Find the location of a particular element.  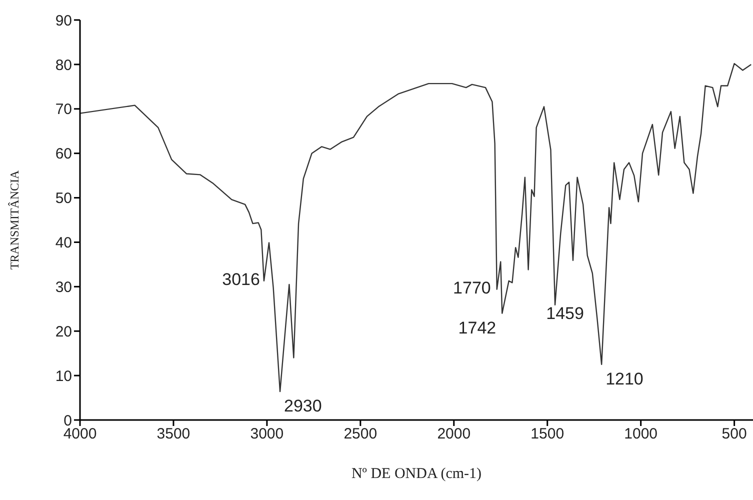

y-tick-label: 60 is located at coordinates (63, 154).